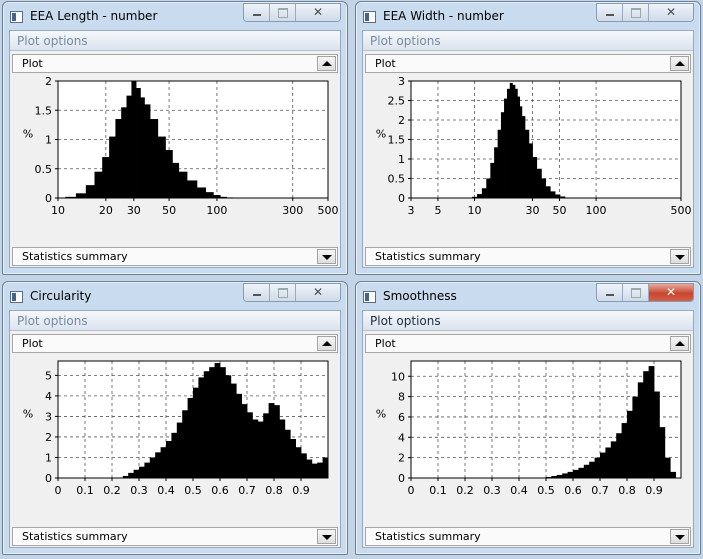  What do you see at coordinates (166, 490) in the screenshot?
I see `x-tick-label: 0.4` at bounding box center [166, 490].